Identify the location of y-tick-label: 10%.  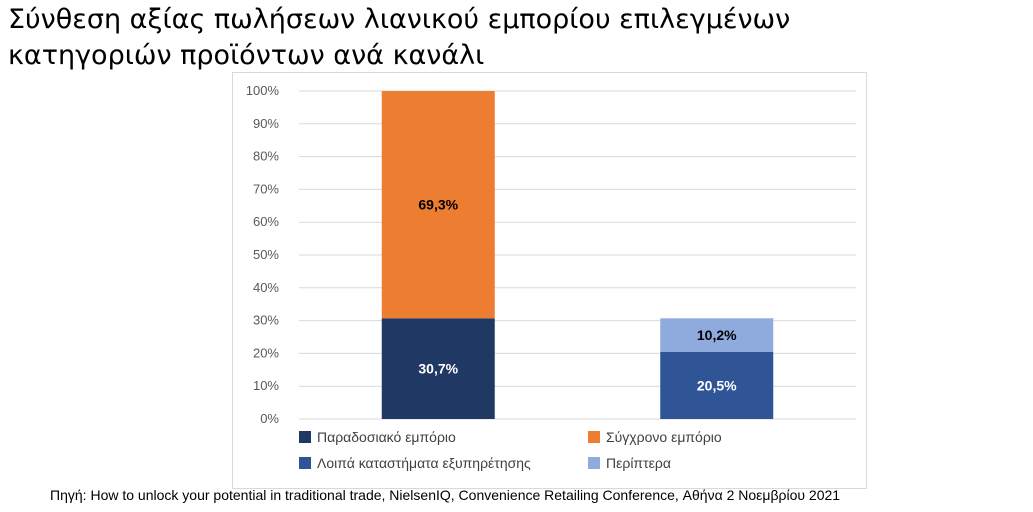
(266, 385).